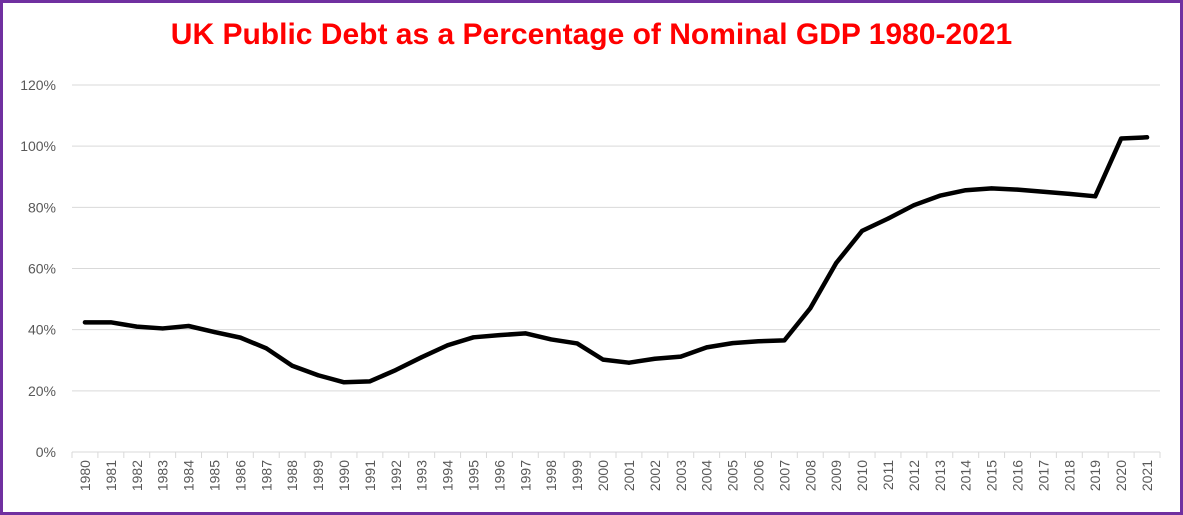 The image size is (1183, 515). I want to click on x-tick-label: 2003, so click(681, 475).